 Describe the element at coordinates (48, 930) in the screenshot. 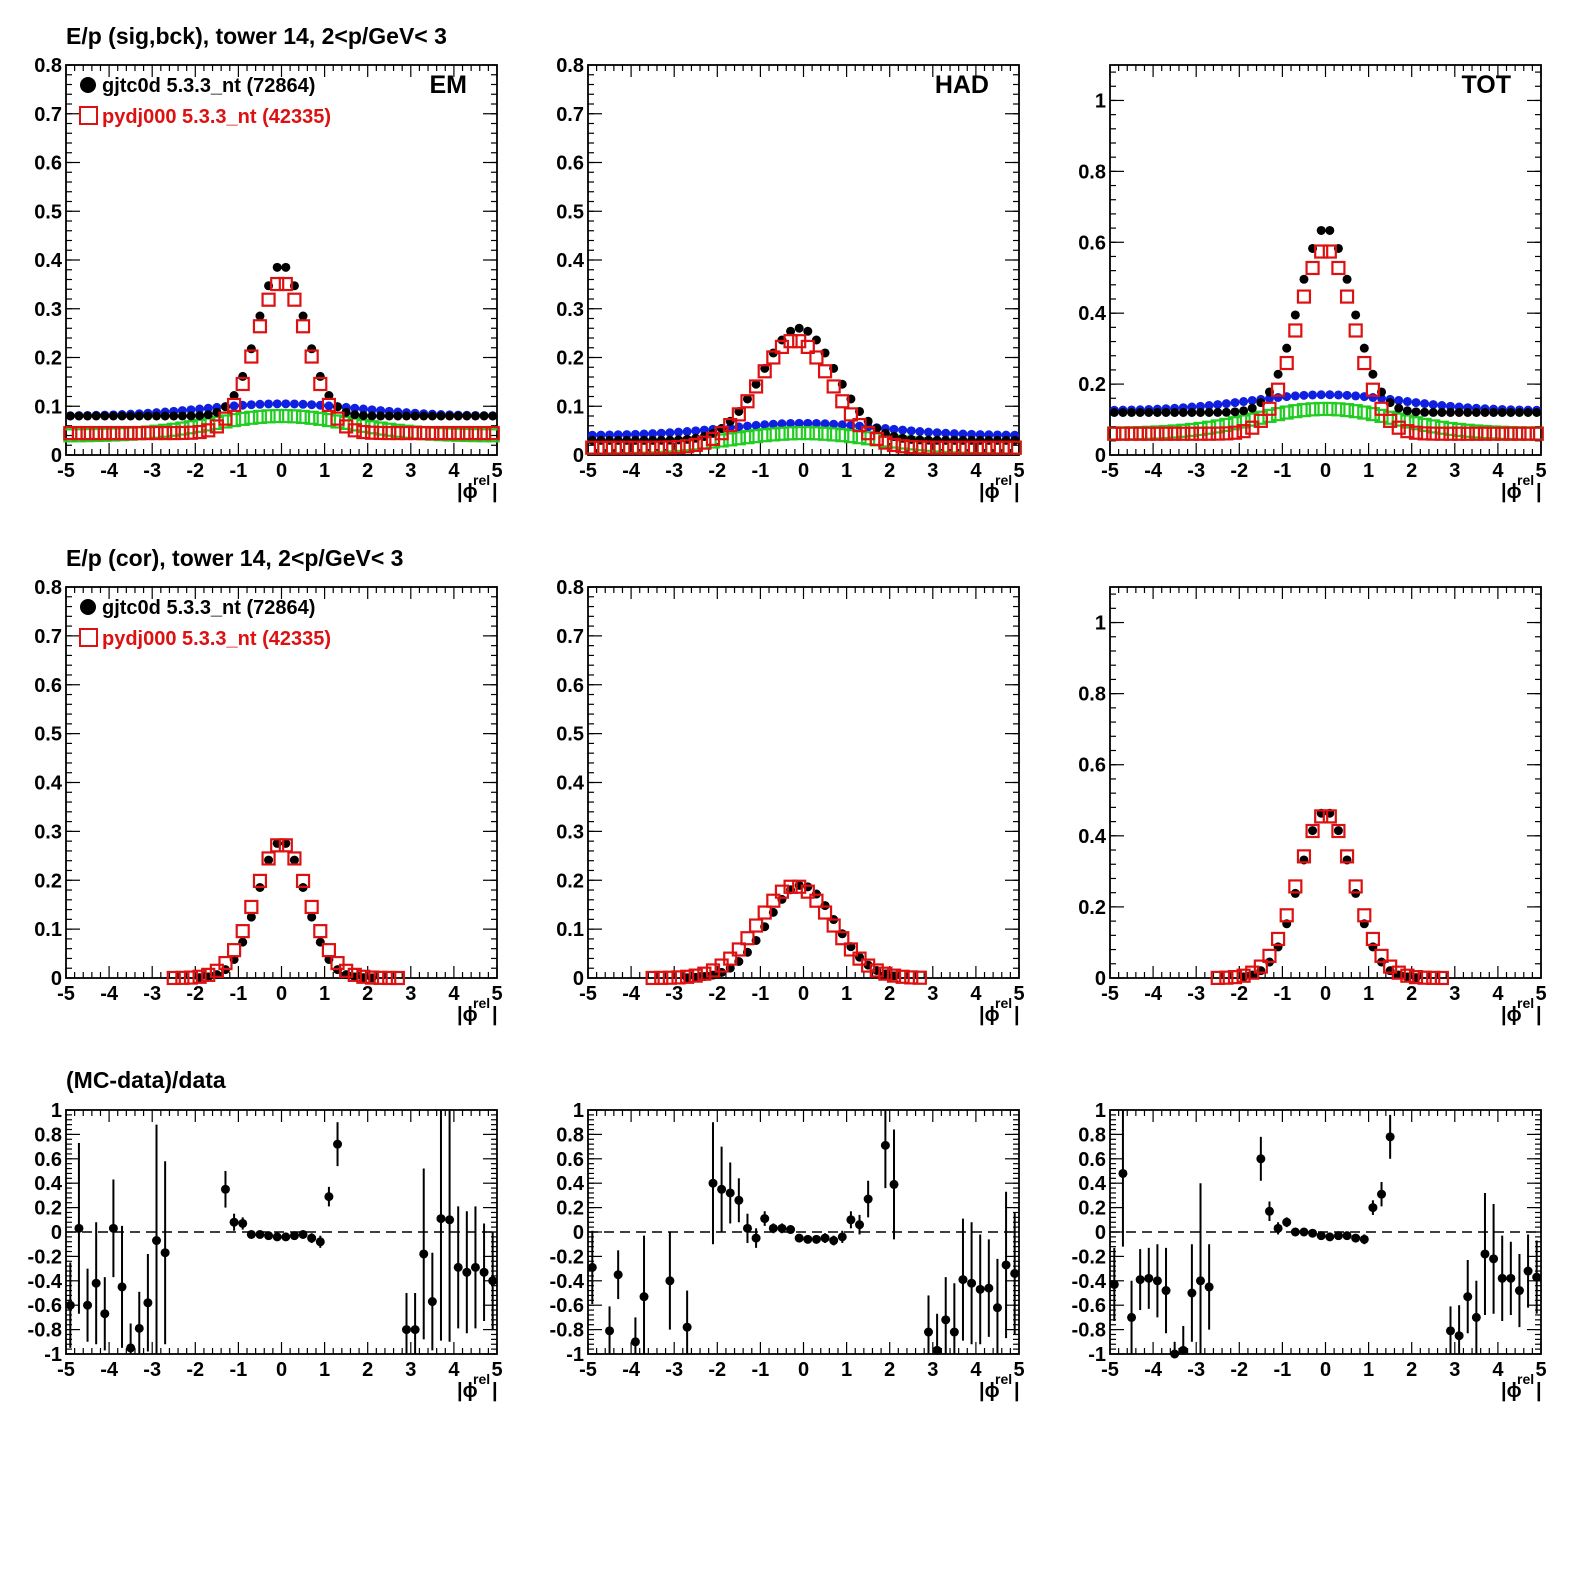

I see `y-tick-label: 0.1` at that location.